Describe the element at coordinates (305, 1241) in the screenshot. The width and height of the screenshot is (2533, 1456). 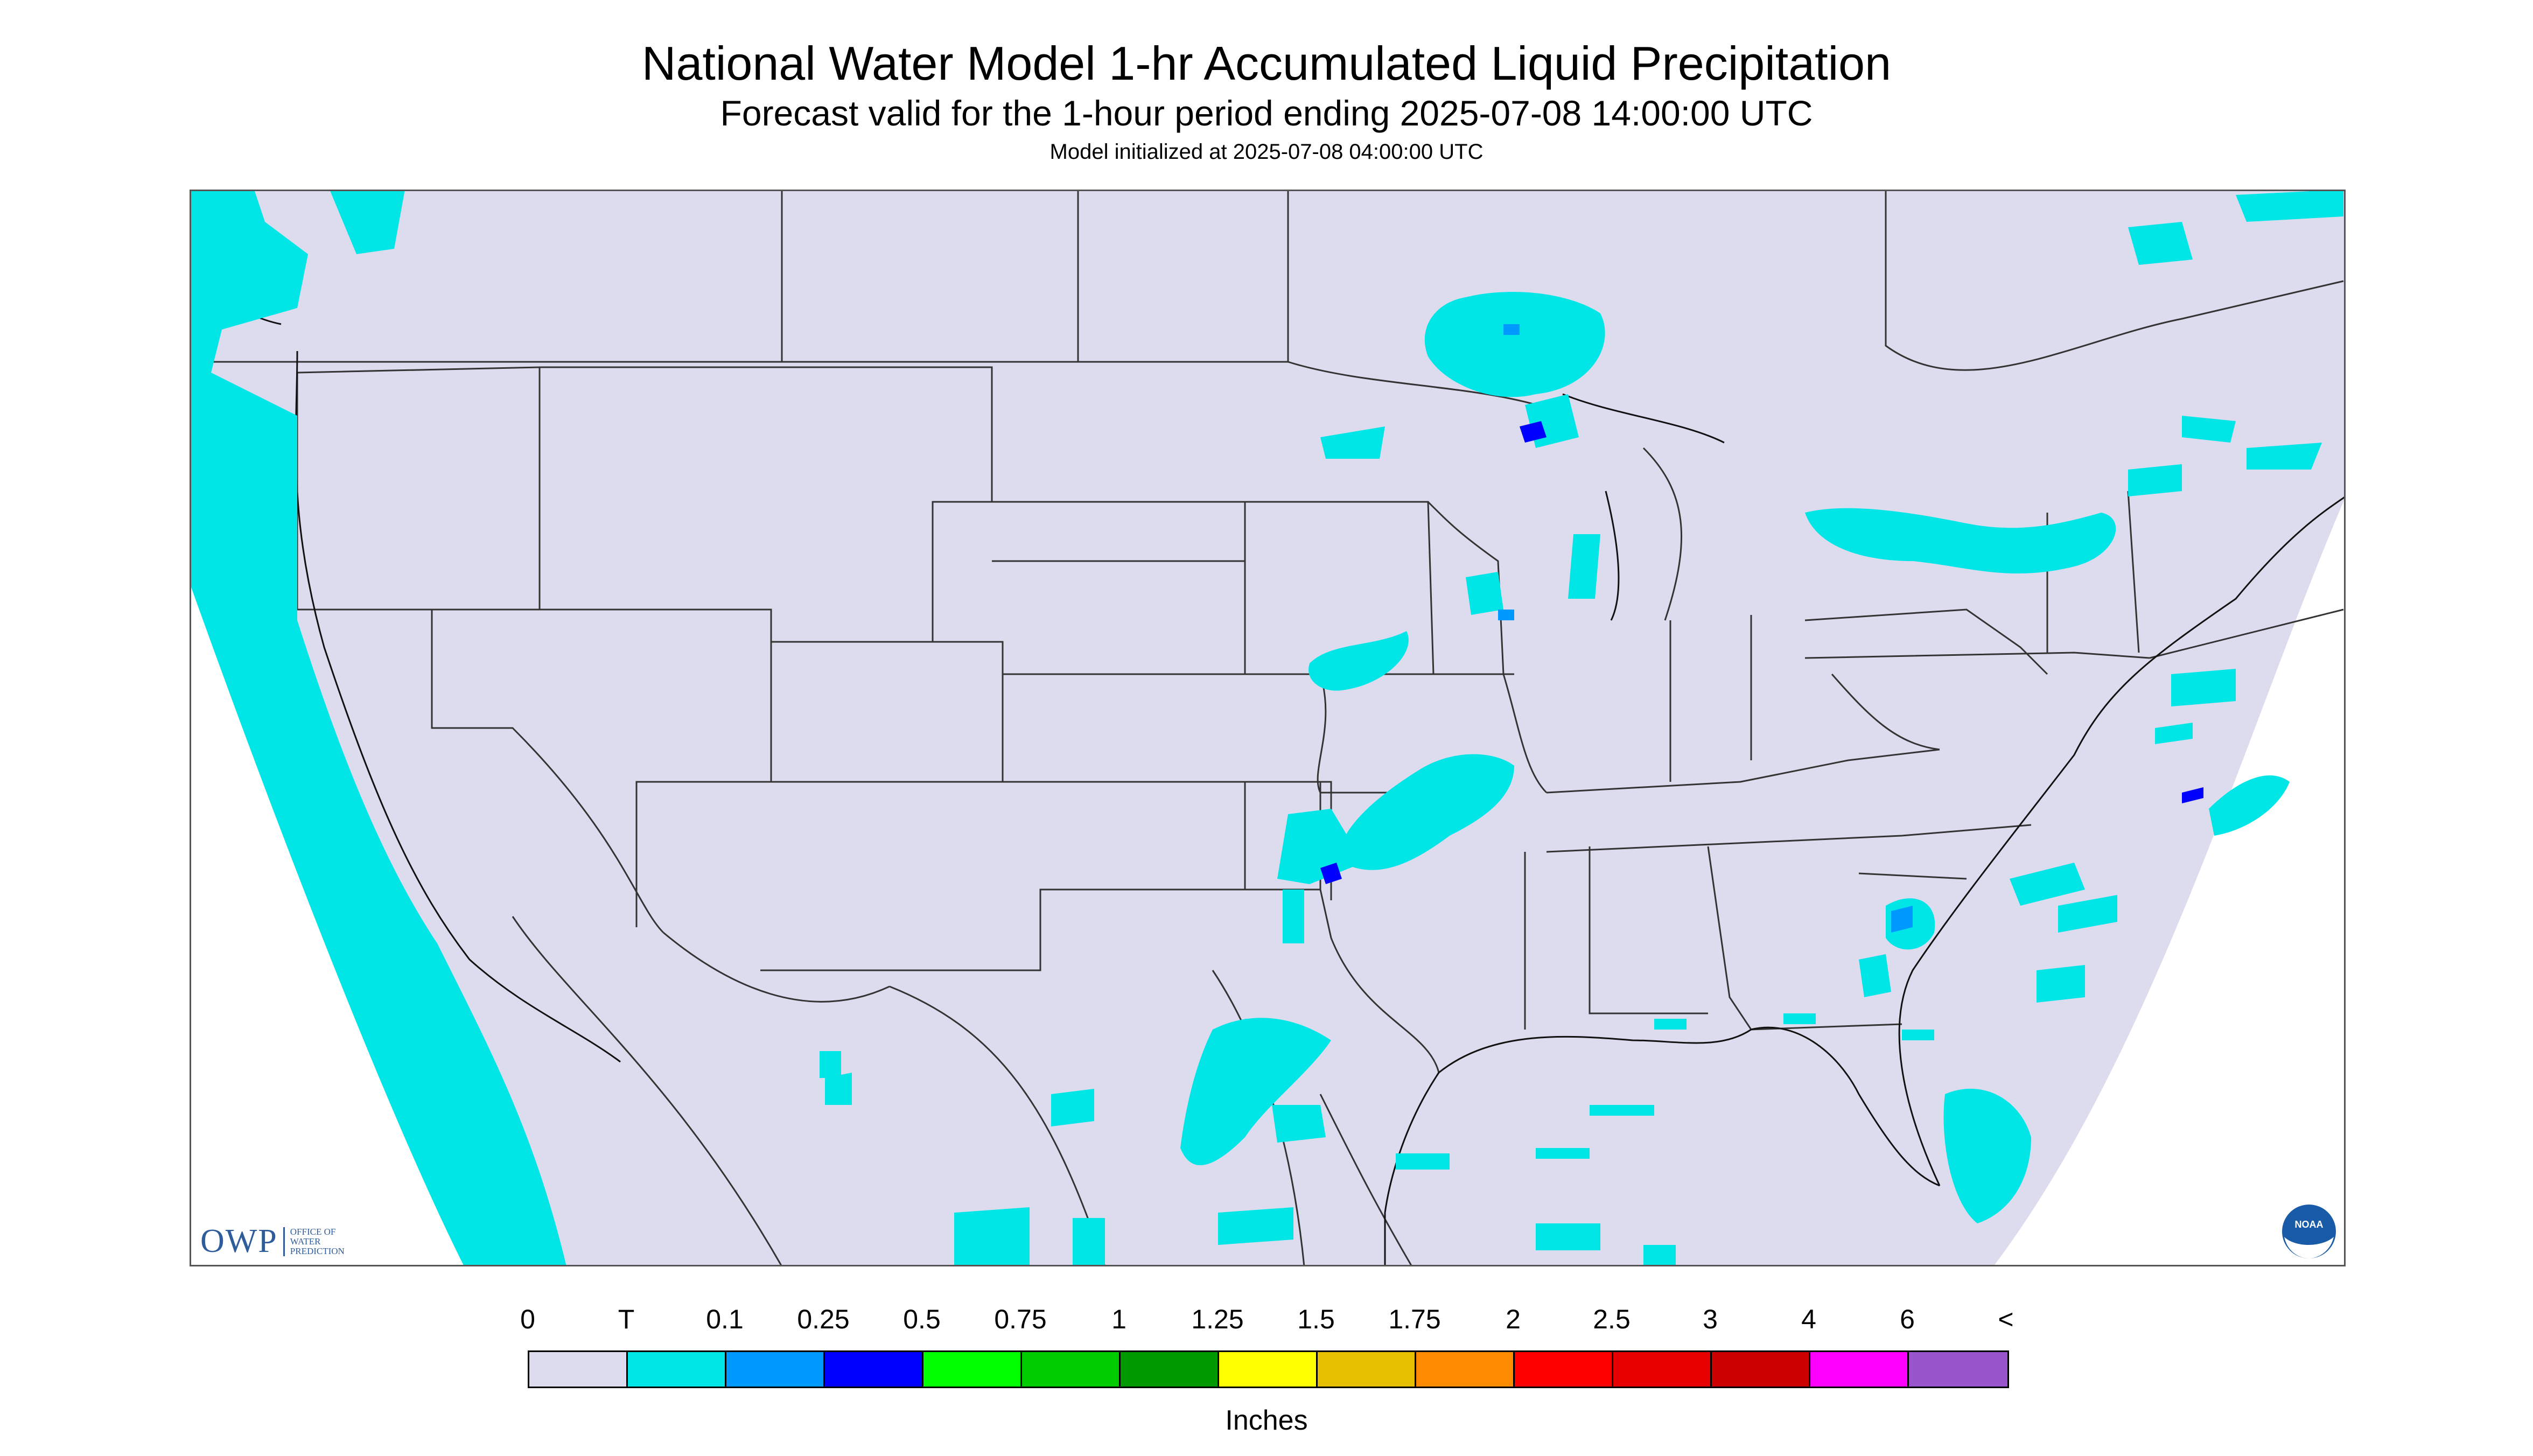
I see `owp-logo-line-2: WATER` at that location.